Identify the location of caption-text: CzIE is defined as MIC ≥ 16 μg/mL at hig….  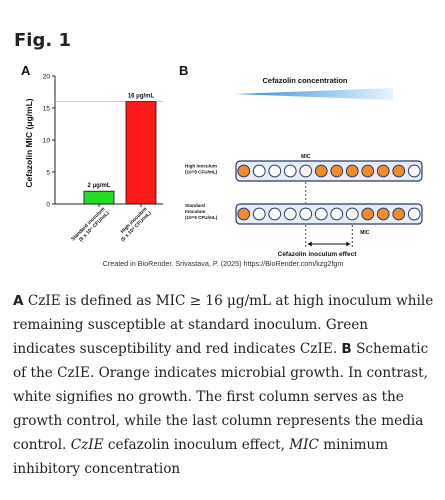
(228, 301).